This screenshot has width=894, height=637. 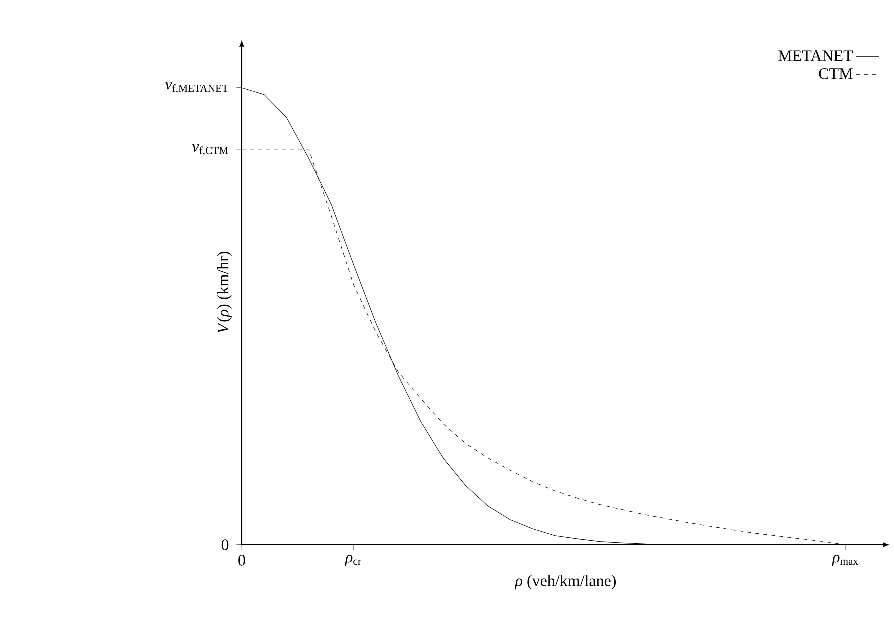 What do you see at coordinates (353, 560) in the screenshot?
I see `x-tick-label: ρ$_{cr}$` at bounding box center [353, 560].